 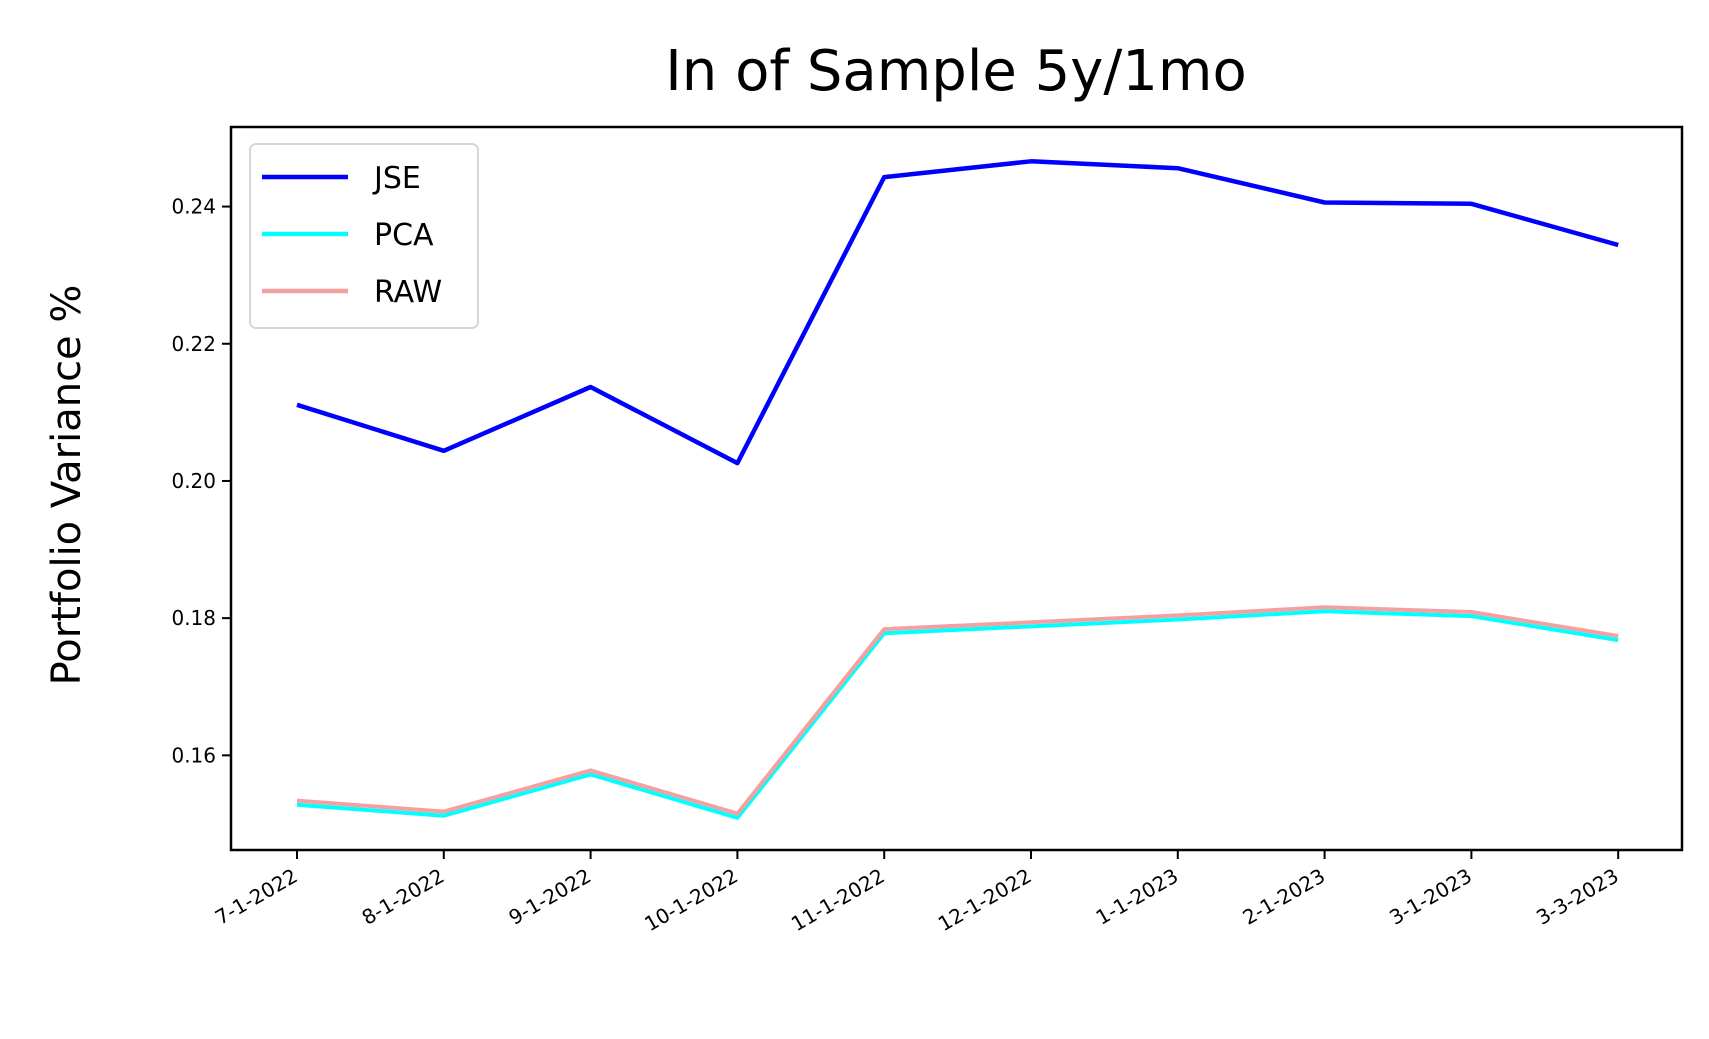 What do you see at coordinates (193, 207) in the screenshot?
I see `y-tick-label: 0.24` at bounding box center [193, 207].